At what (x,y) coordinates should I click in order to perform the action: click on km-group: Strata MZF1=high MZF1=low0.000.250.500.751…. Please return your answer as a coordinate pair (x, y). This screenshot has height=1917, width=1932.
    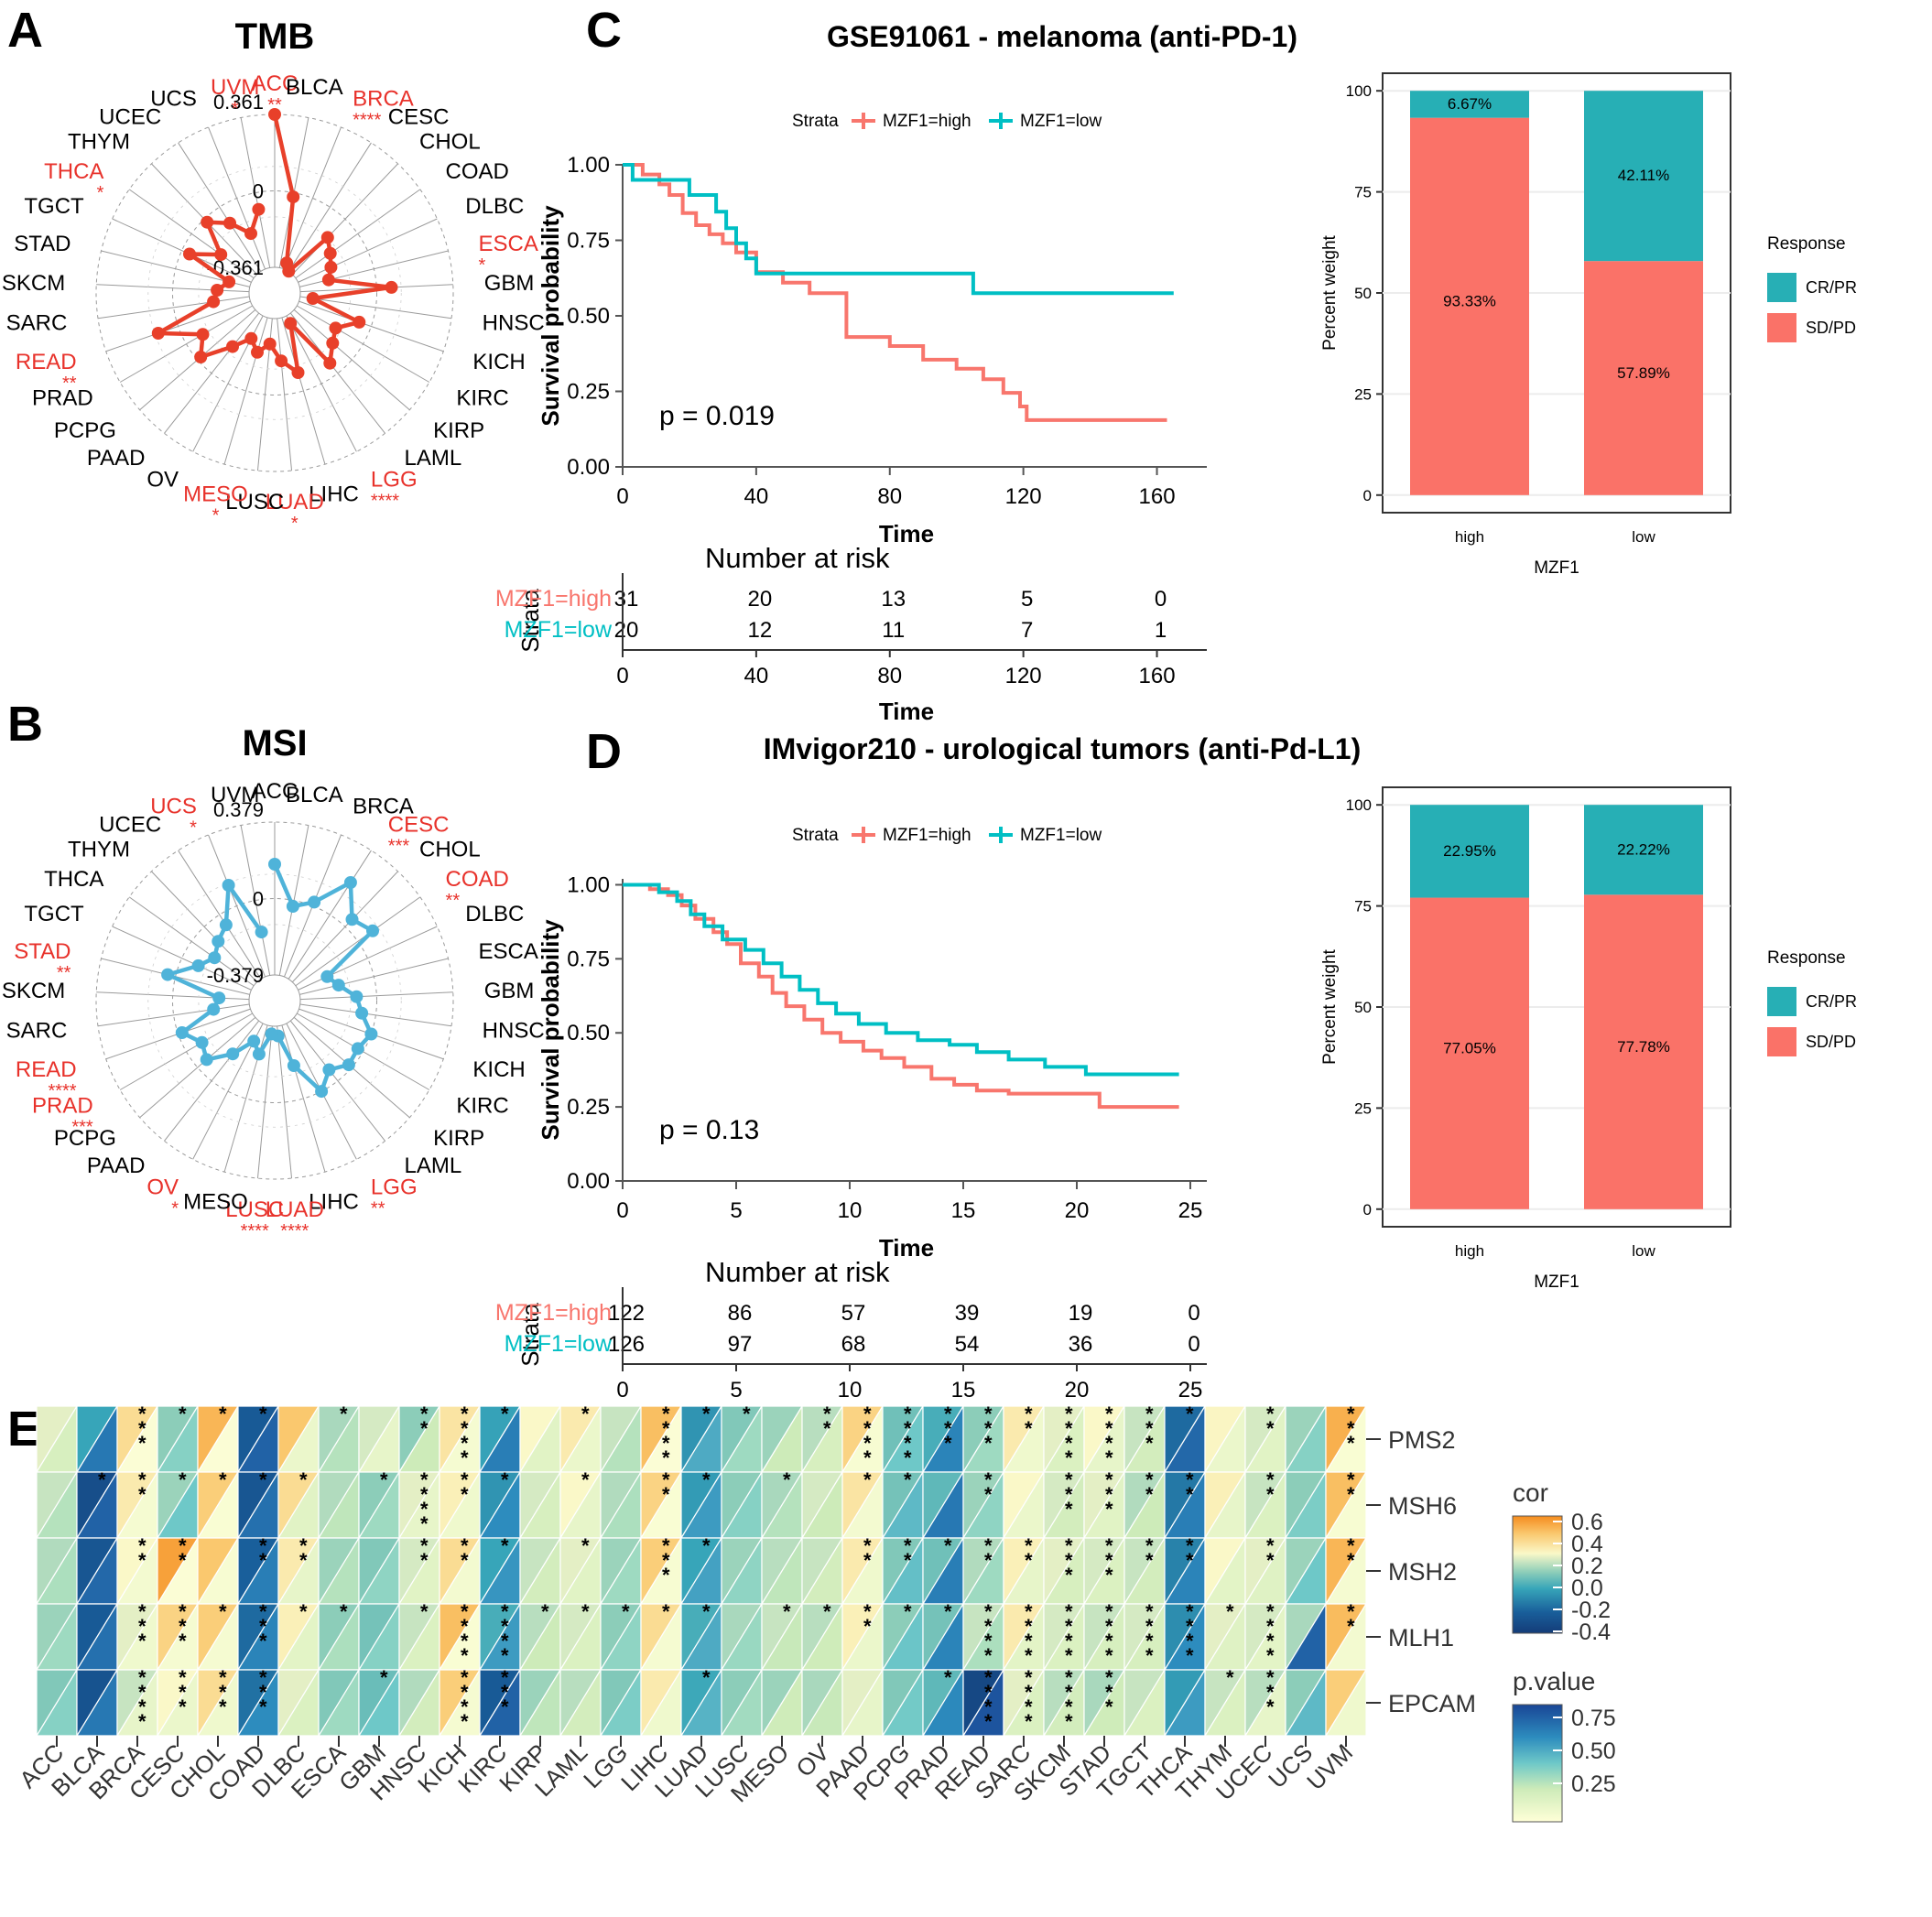
    Looking at the image, I should click on (851, 418).